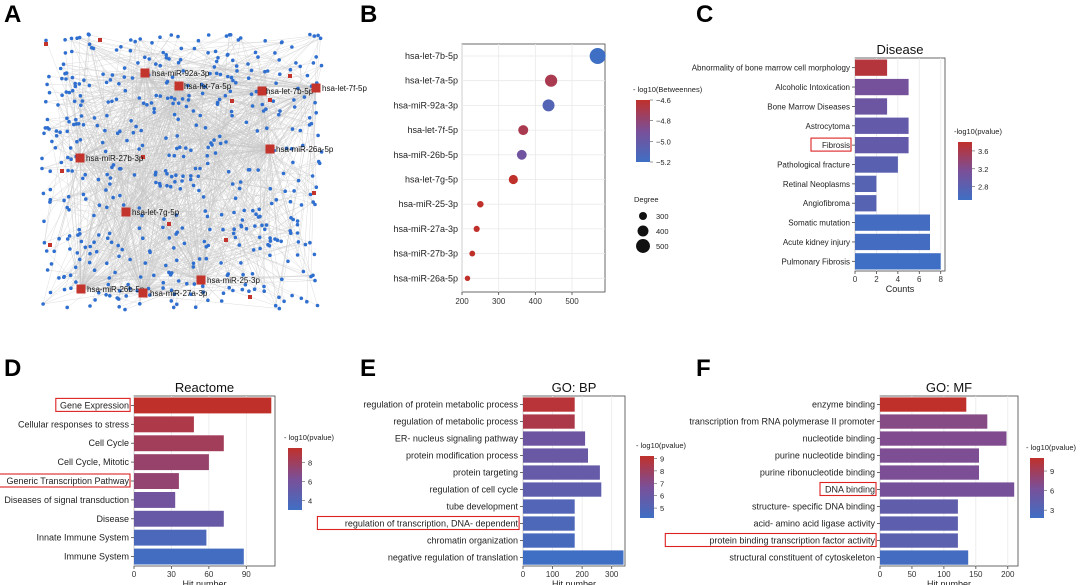 The image size is (1080, 585). I want to click on plot-frame, so click(533, 168).